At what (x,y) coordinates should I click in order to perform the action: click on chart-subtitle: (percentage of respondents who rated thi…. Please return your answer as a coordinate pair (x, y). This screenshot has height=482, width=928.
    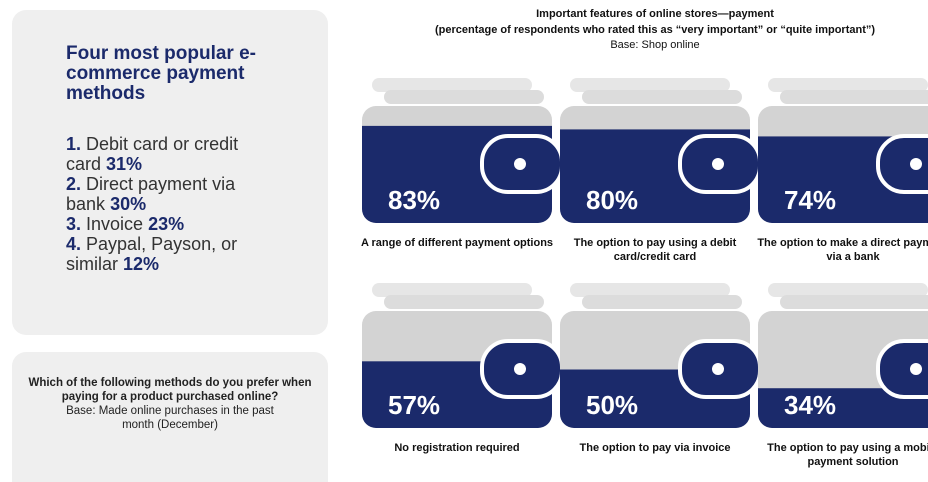
    Looking at the image, I should click on (655, 30).